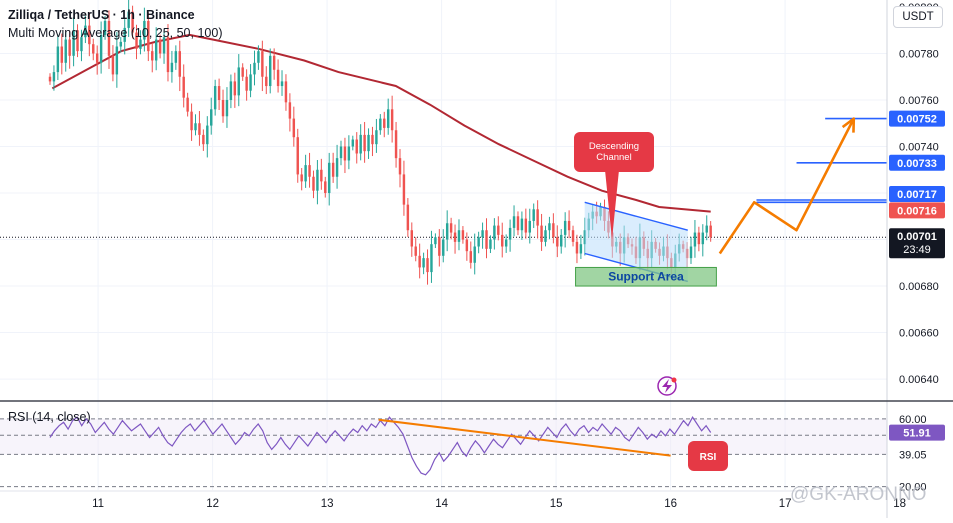 The image size is (953, 523). Describe the element at coordinates (918, 17) in the screenshot. I see `currency-button: USDT` at that location.